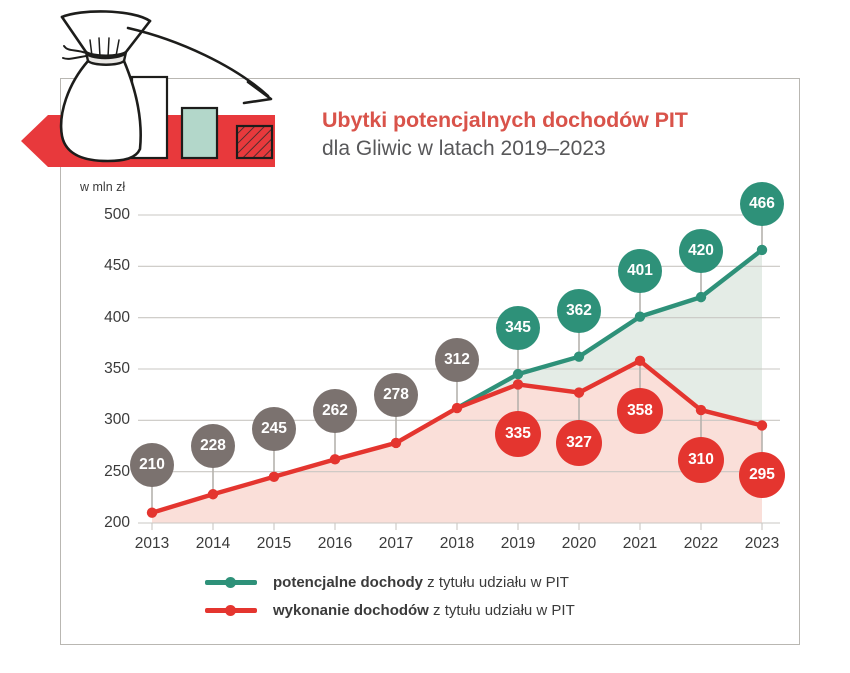  Describe the element at coordinates (457, 360) in the screenshot. I see `data-label-bubble-gray-2018: 312` at that location.